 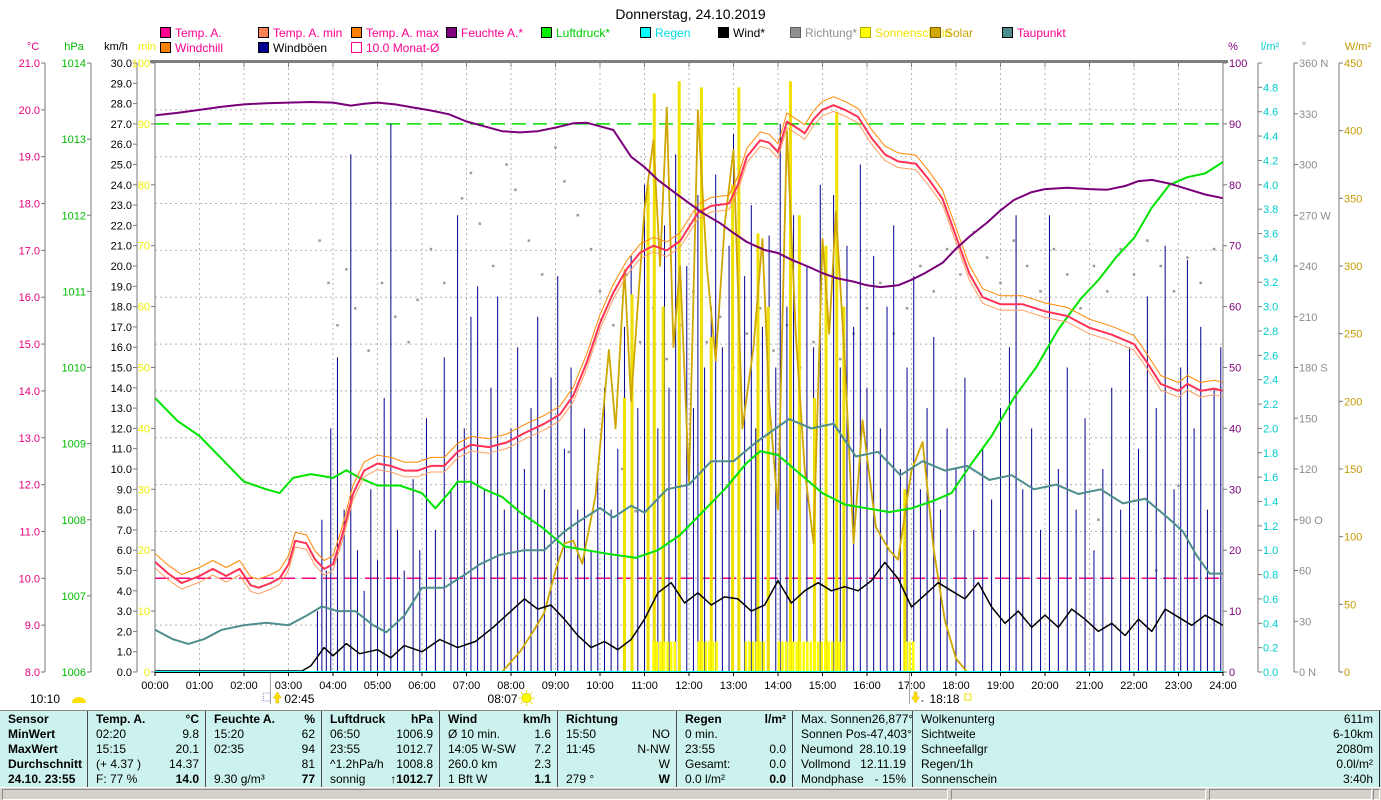 What do you see at coordinates (403, 48) in the screenshot?
I see `legend-label: 10.0 Monat-Ø` at bounding box center [403, 48].